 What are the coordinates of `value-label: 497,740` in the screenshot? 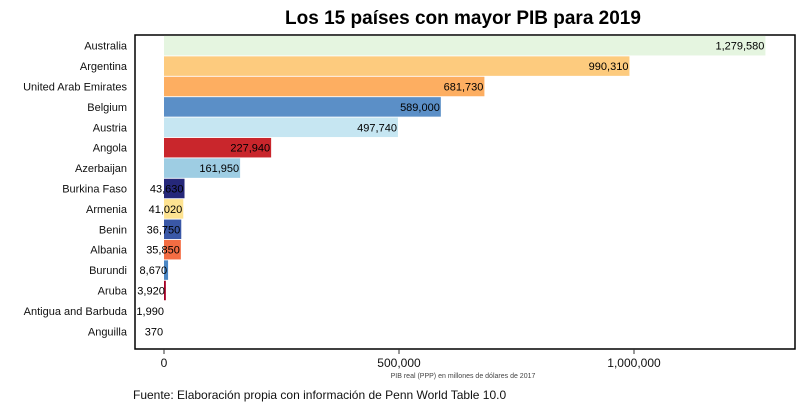 It's located at (377, 128).